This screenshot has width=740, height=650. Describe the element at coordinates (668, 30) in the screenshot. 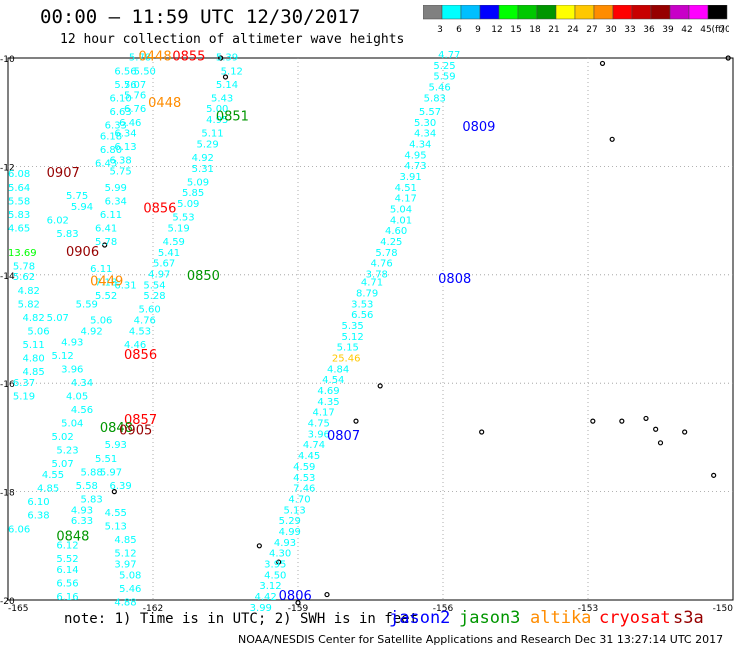

I see `colorbar-label: 39` at that location.